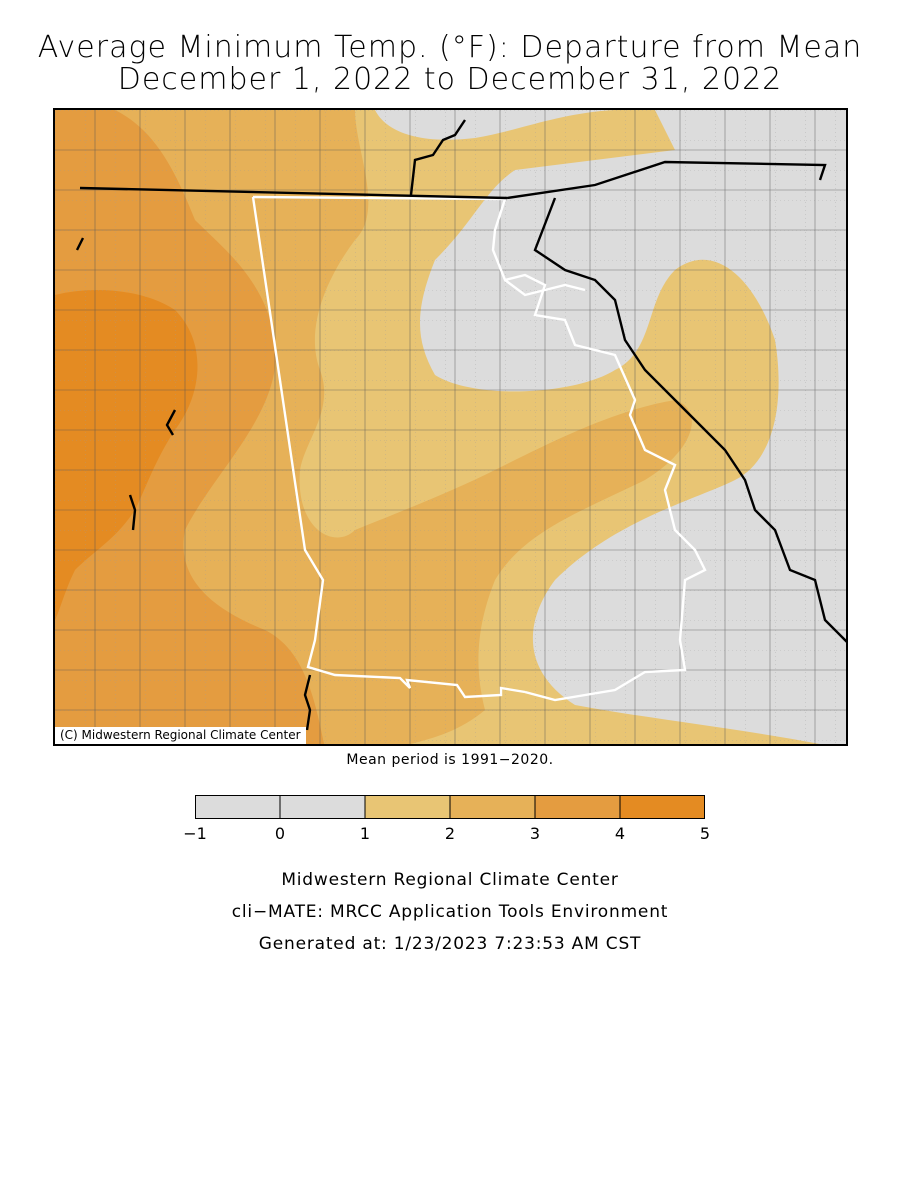 The height and width of the screenshot is (1200, 900). What do you see at coordinates (437, 157) in the screenshot?
I see `ohio-river` at bounding box center [437, 157].